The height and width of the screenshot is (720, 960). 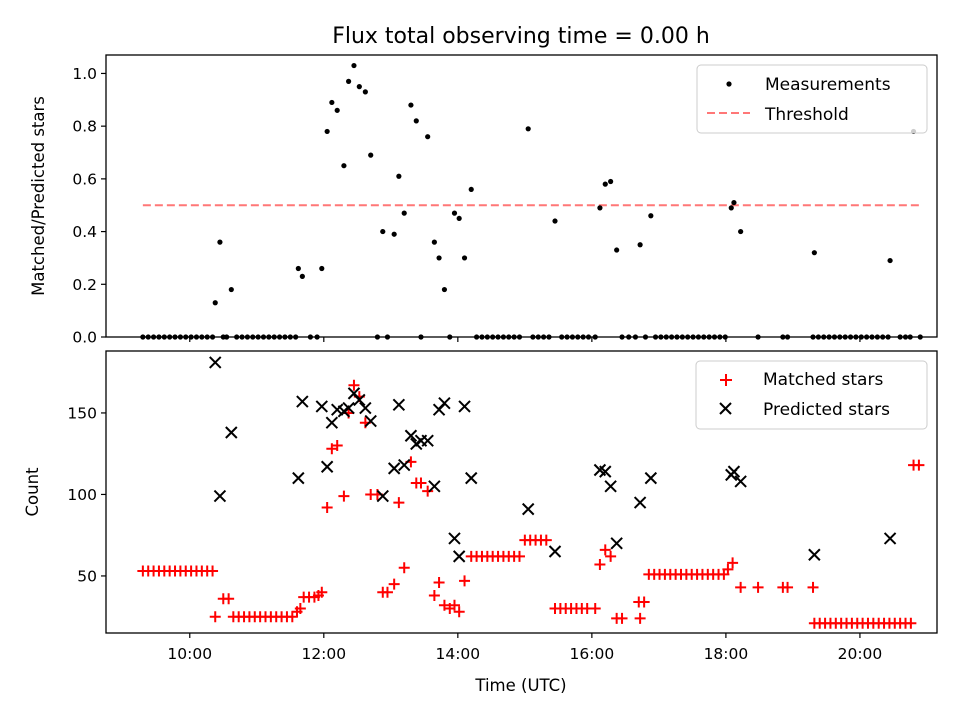 What do you see at coordinates (84, 179) in the screenshot?
I see `y-tick-label: 0.6` at bounding box center [84, 179].